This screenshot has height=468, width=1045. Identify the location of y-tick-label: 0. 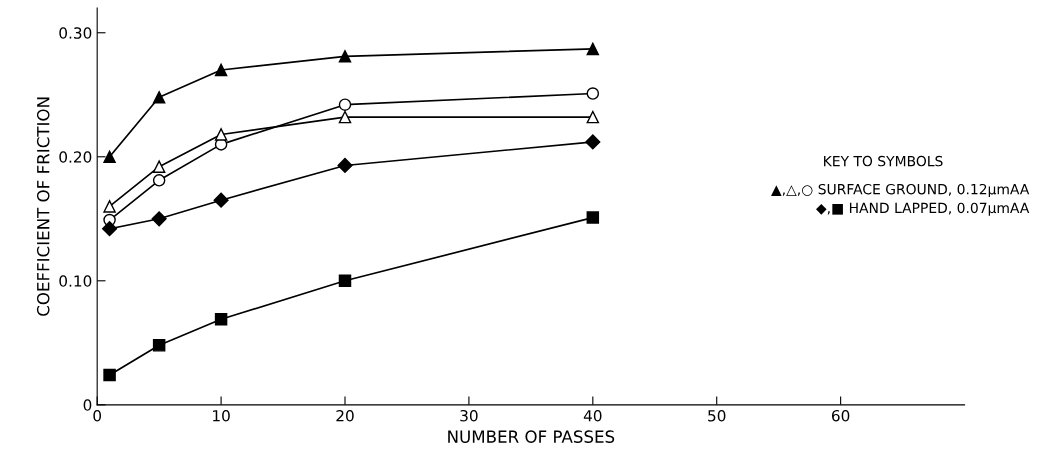
(87, 405).